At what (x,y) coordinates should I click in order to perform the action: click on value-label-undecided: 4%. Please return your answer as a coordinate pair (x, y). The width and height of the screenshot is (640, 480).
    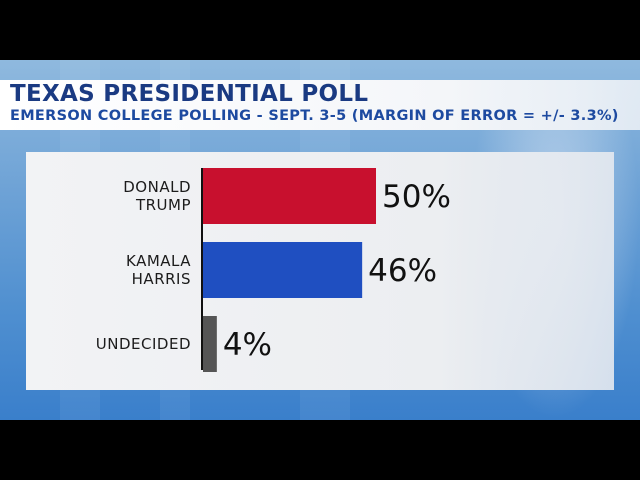
    Looking at the image, I should click on (247, 345).